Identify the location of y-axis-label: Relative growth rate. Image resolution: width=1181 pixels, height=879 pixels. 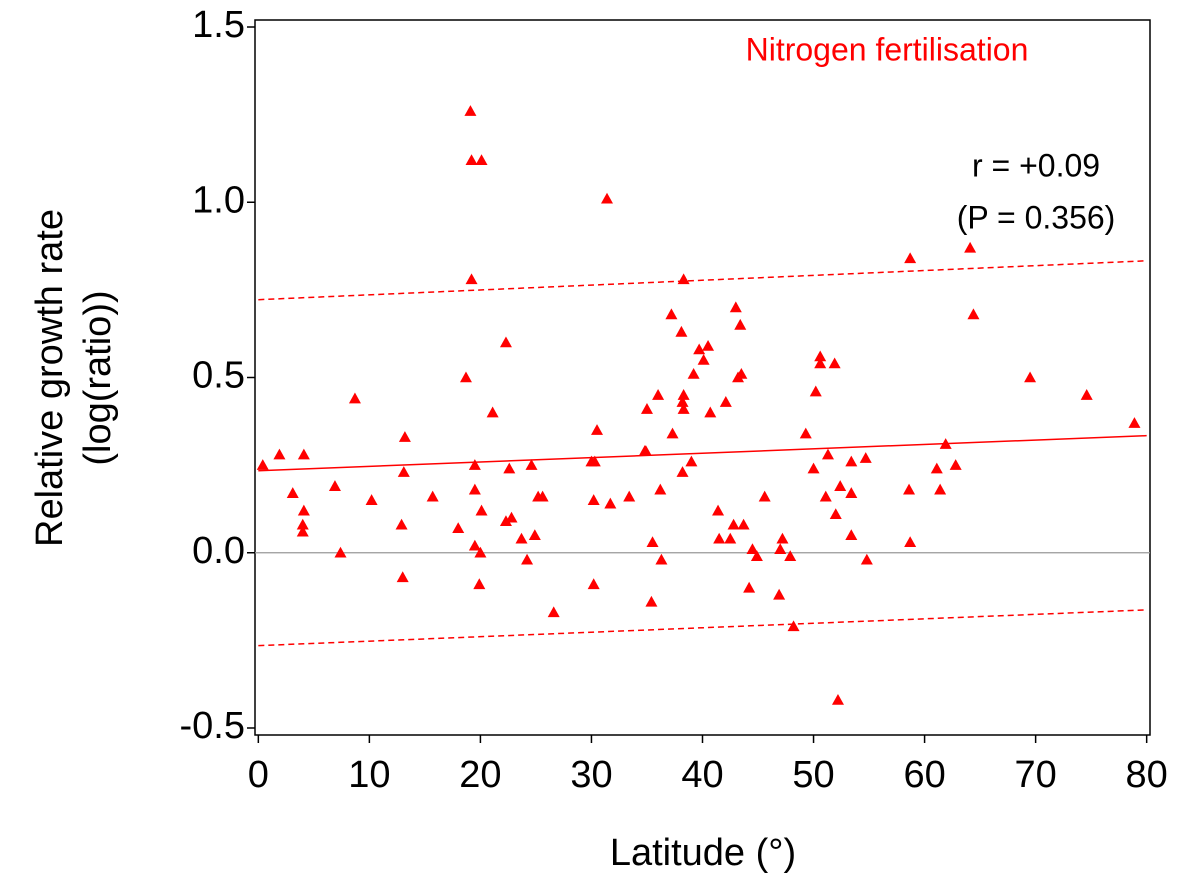
(50, 378).